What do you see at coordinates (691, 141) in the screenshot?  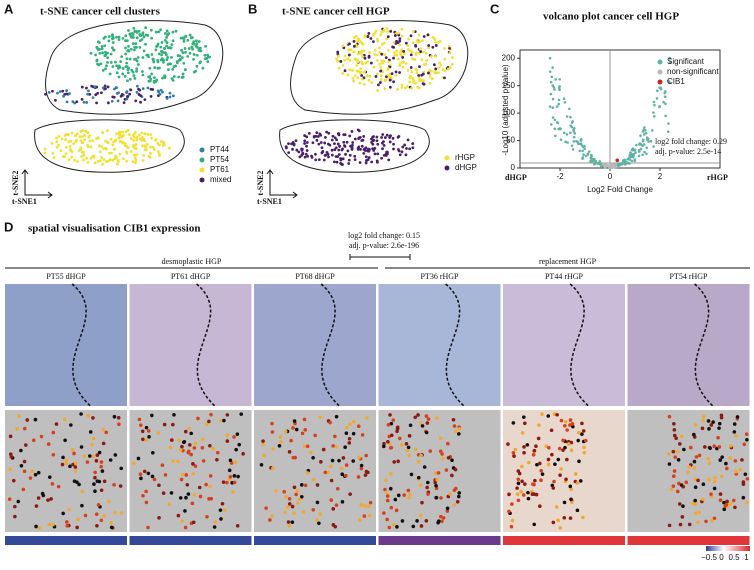 I see `annotation: log2 fold change: 0.29` at bounding box center [691, 141].